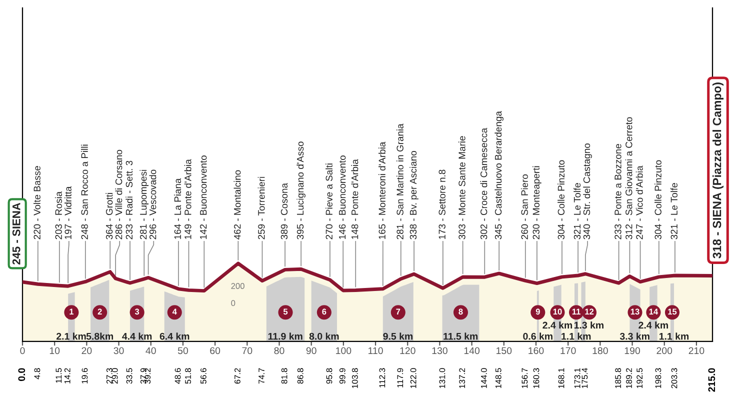  What do you see at coordinates (329, 202) in the screenshot?
I see `annotation: 270 - Pieve a Salti` at bounding box center [329, 202].